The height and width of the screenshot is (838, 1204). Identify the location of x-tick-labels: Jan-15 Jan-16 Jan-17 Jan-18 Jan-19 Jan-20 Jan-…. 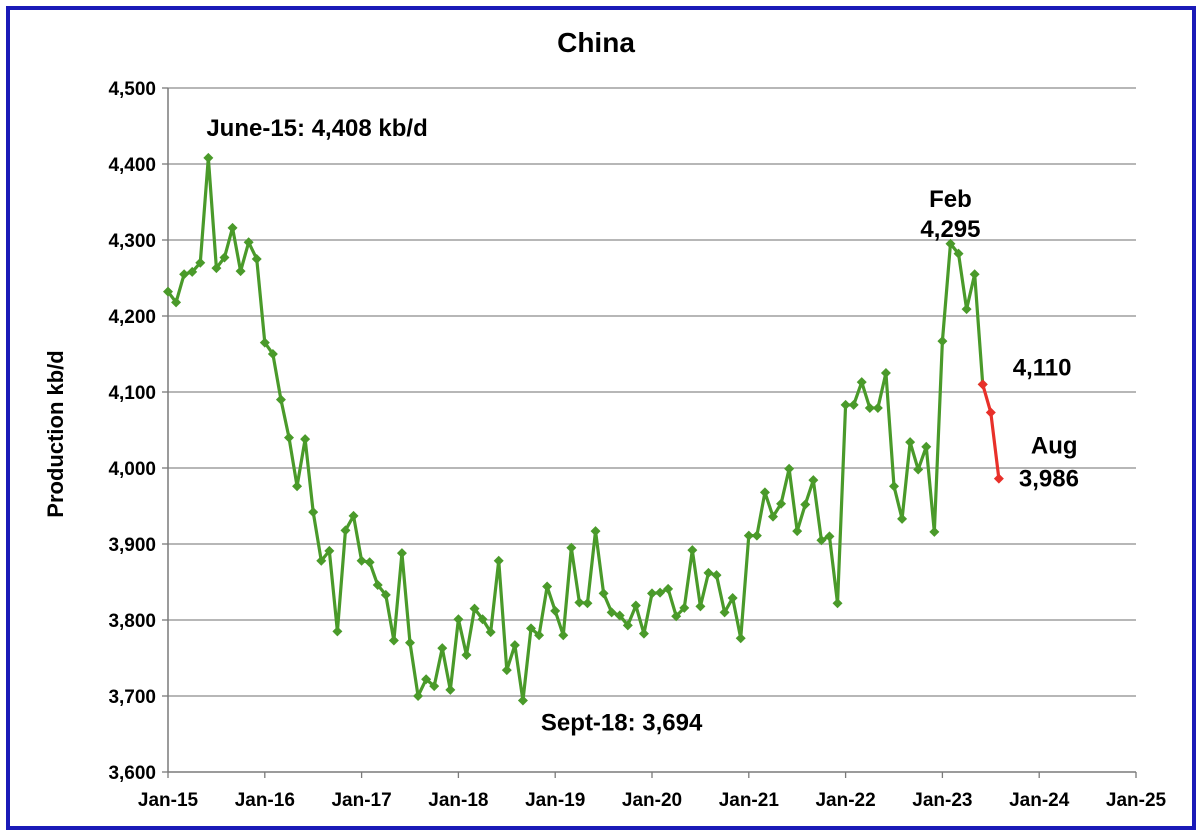
(652, 800).